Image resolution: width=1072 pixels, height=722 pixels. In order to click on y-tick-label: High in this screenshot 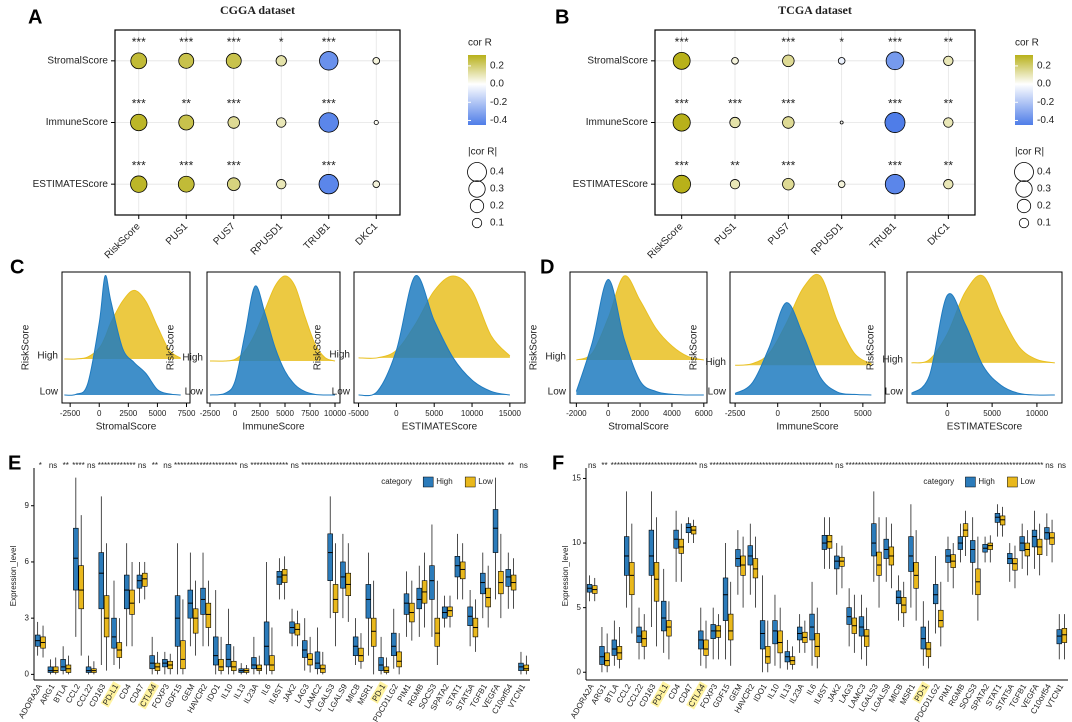, I will do `click(715, 362)`.